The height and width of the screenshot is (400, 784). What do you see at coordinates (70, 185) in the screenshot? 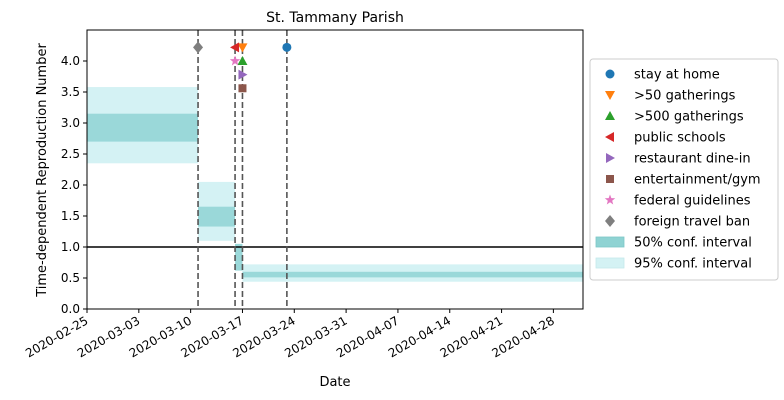
I see `y-tick-label: 2.0` at bounding box center [70, 185].